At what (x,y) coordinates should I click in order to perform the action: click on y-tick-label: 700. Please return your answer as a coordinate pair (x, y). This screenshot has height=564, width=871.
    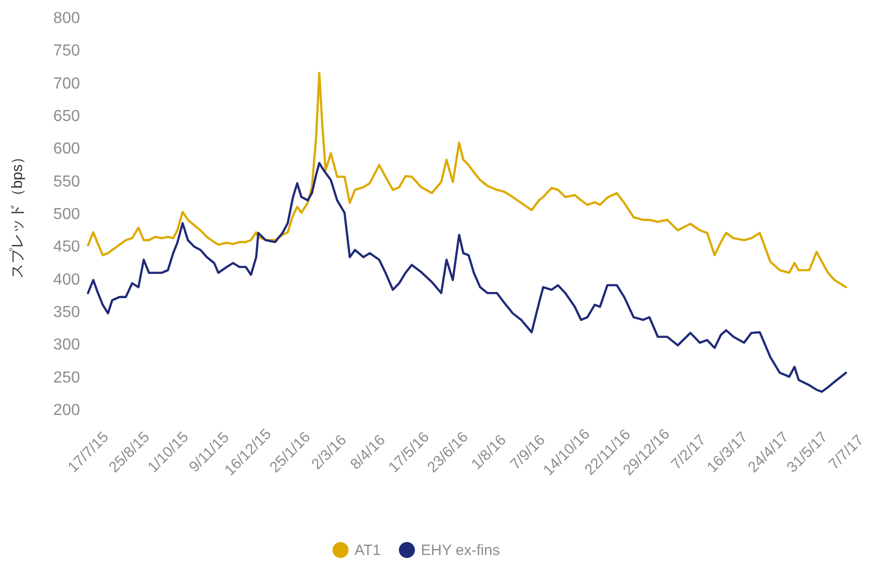
    Looking at the image, I should click on (66, 83).